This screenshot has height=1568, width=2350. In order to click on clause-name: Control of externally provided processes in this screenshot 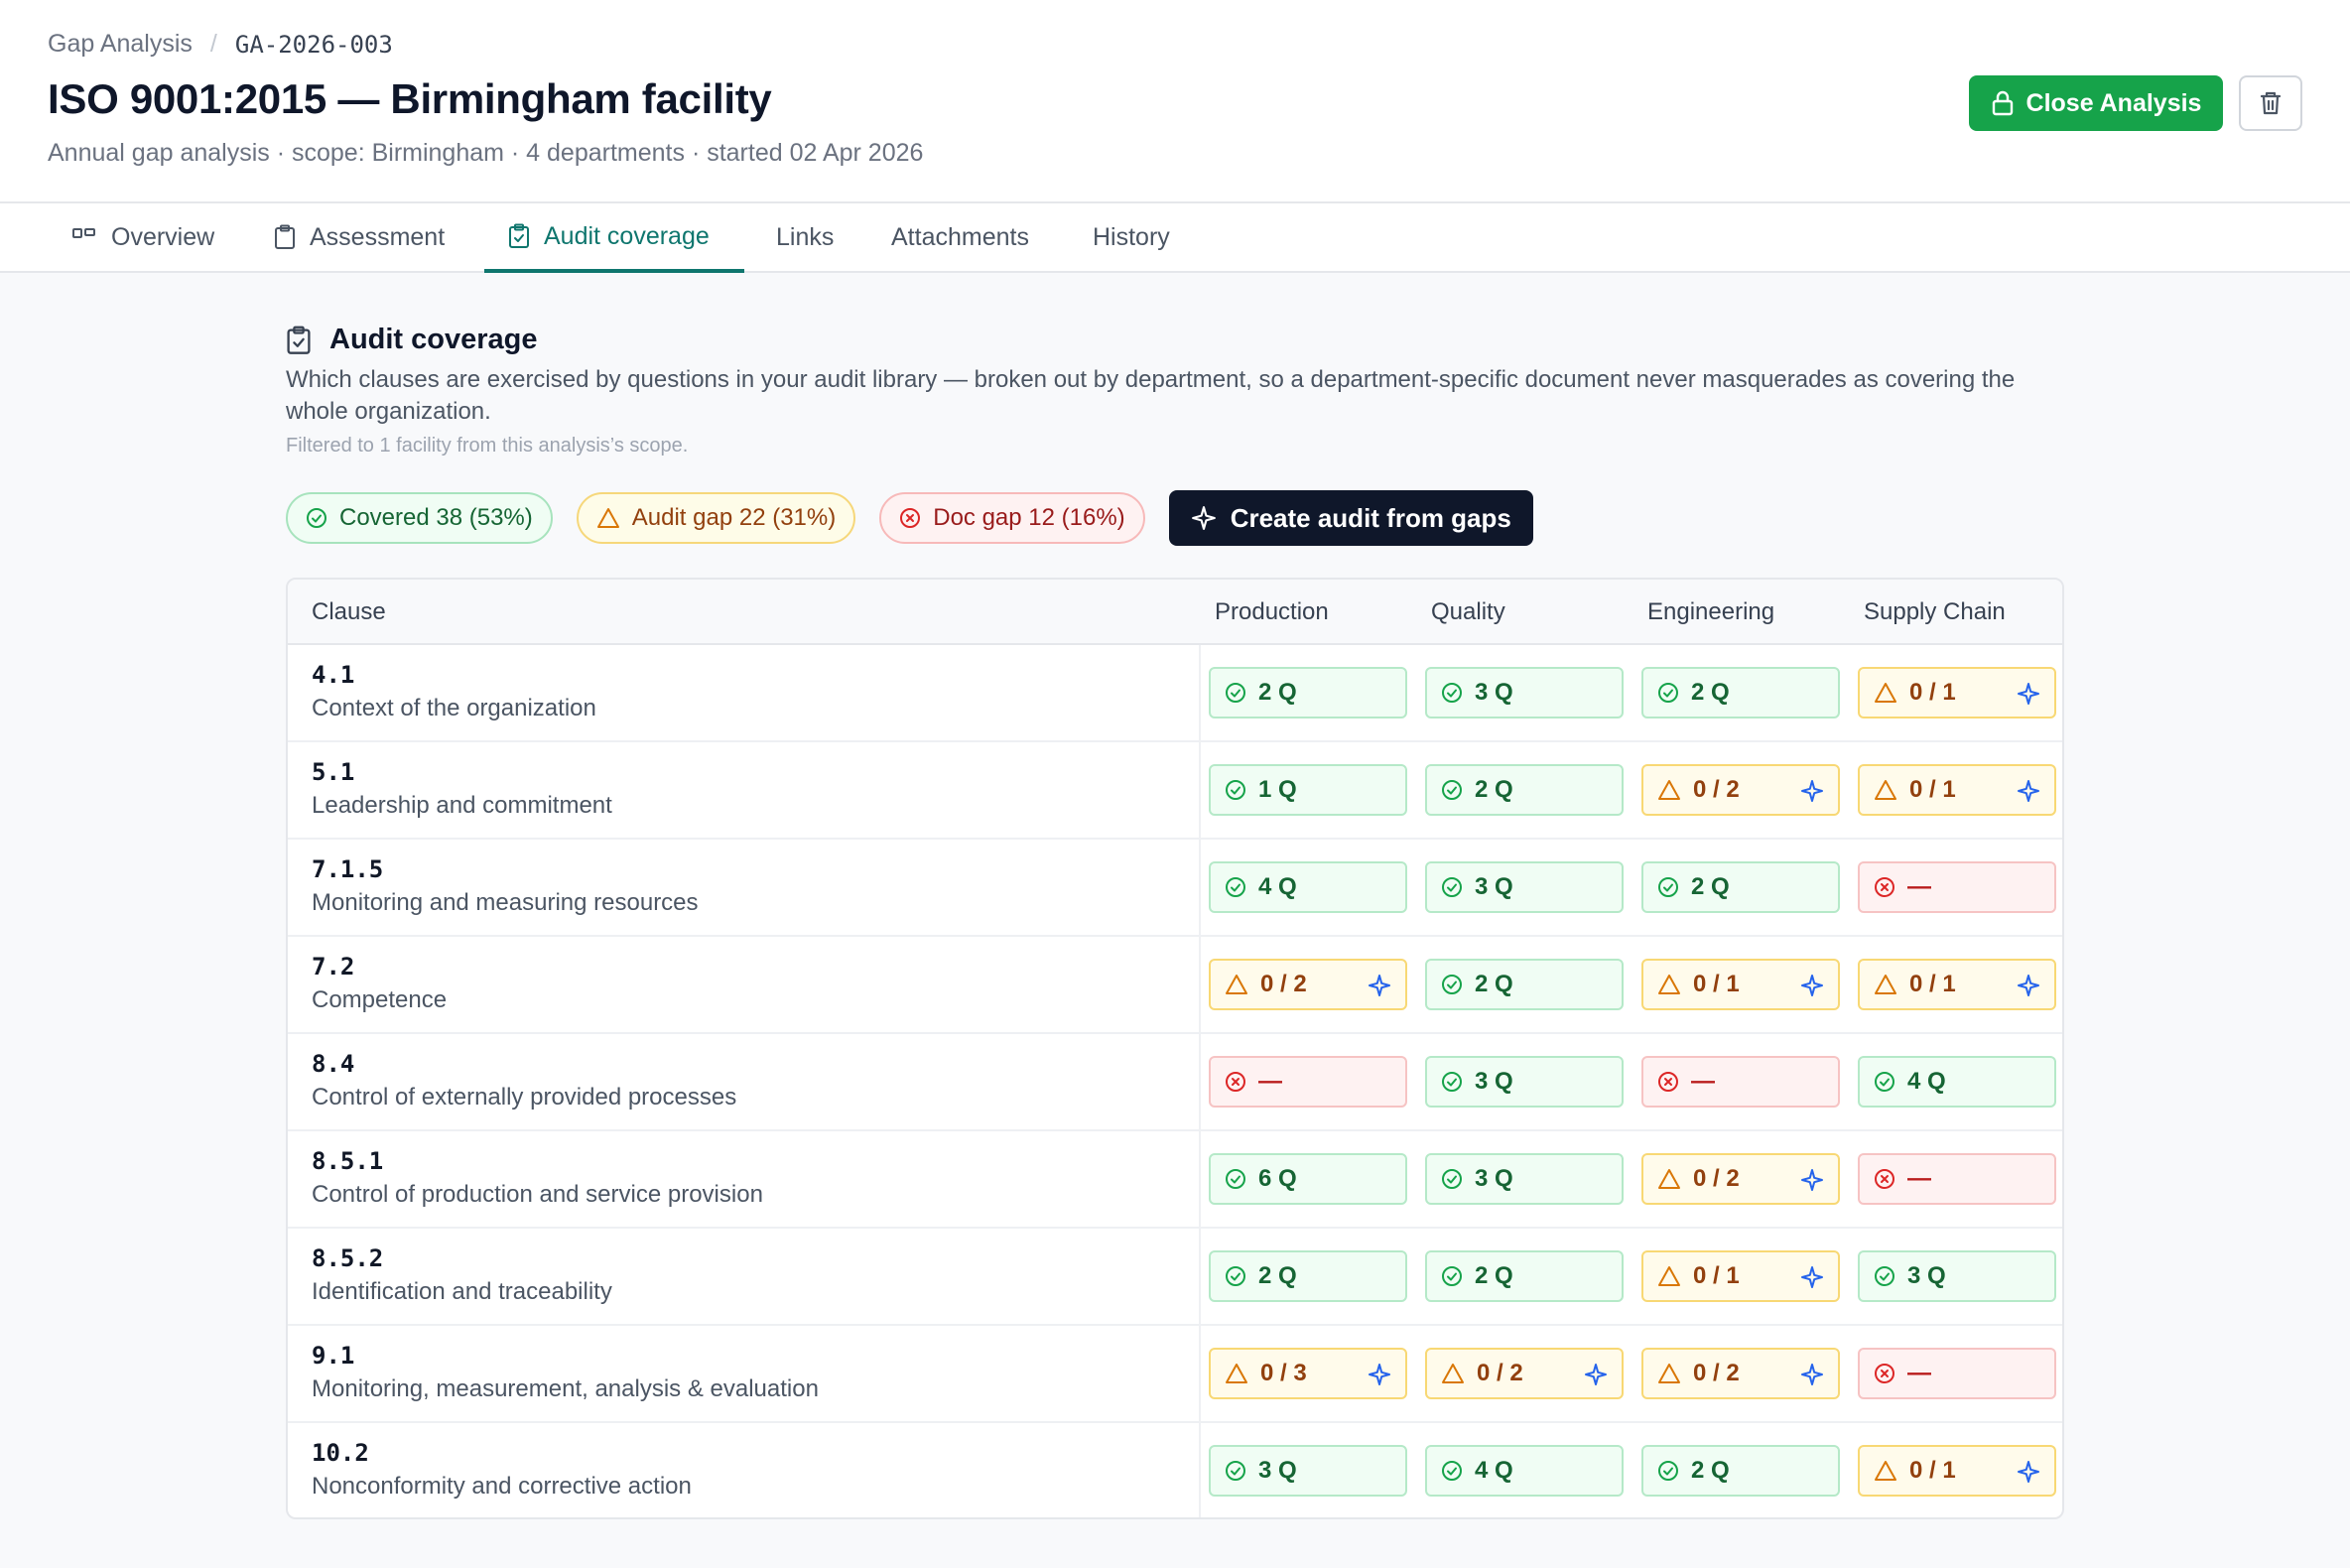, I will do `click(525, 1097)`.